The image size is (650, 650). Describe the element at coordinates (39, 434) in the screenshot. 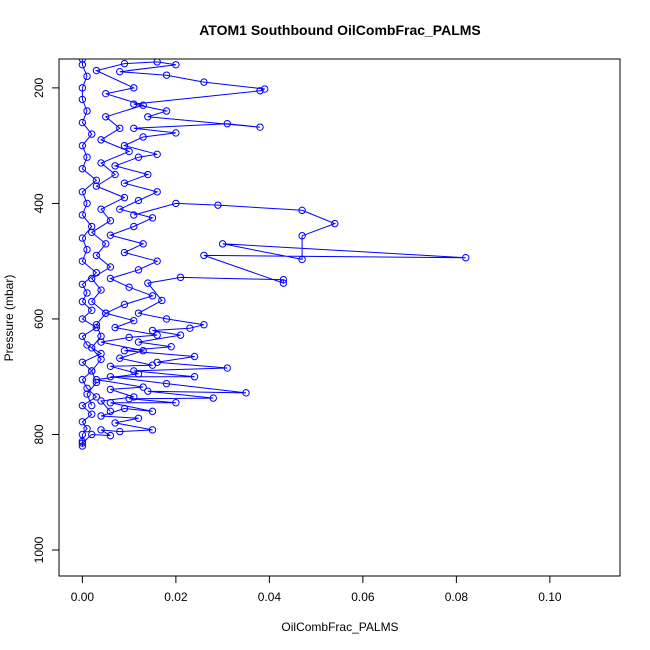

I see `y-tick-label: 800` at that location.